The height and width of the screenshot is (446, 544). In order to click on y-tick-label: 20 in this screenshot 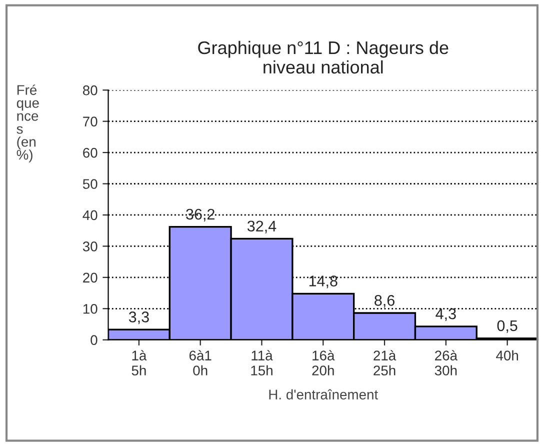, I will do `click(90, 277)`.